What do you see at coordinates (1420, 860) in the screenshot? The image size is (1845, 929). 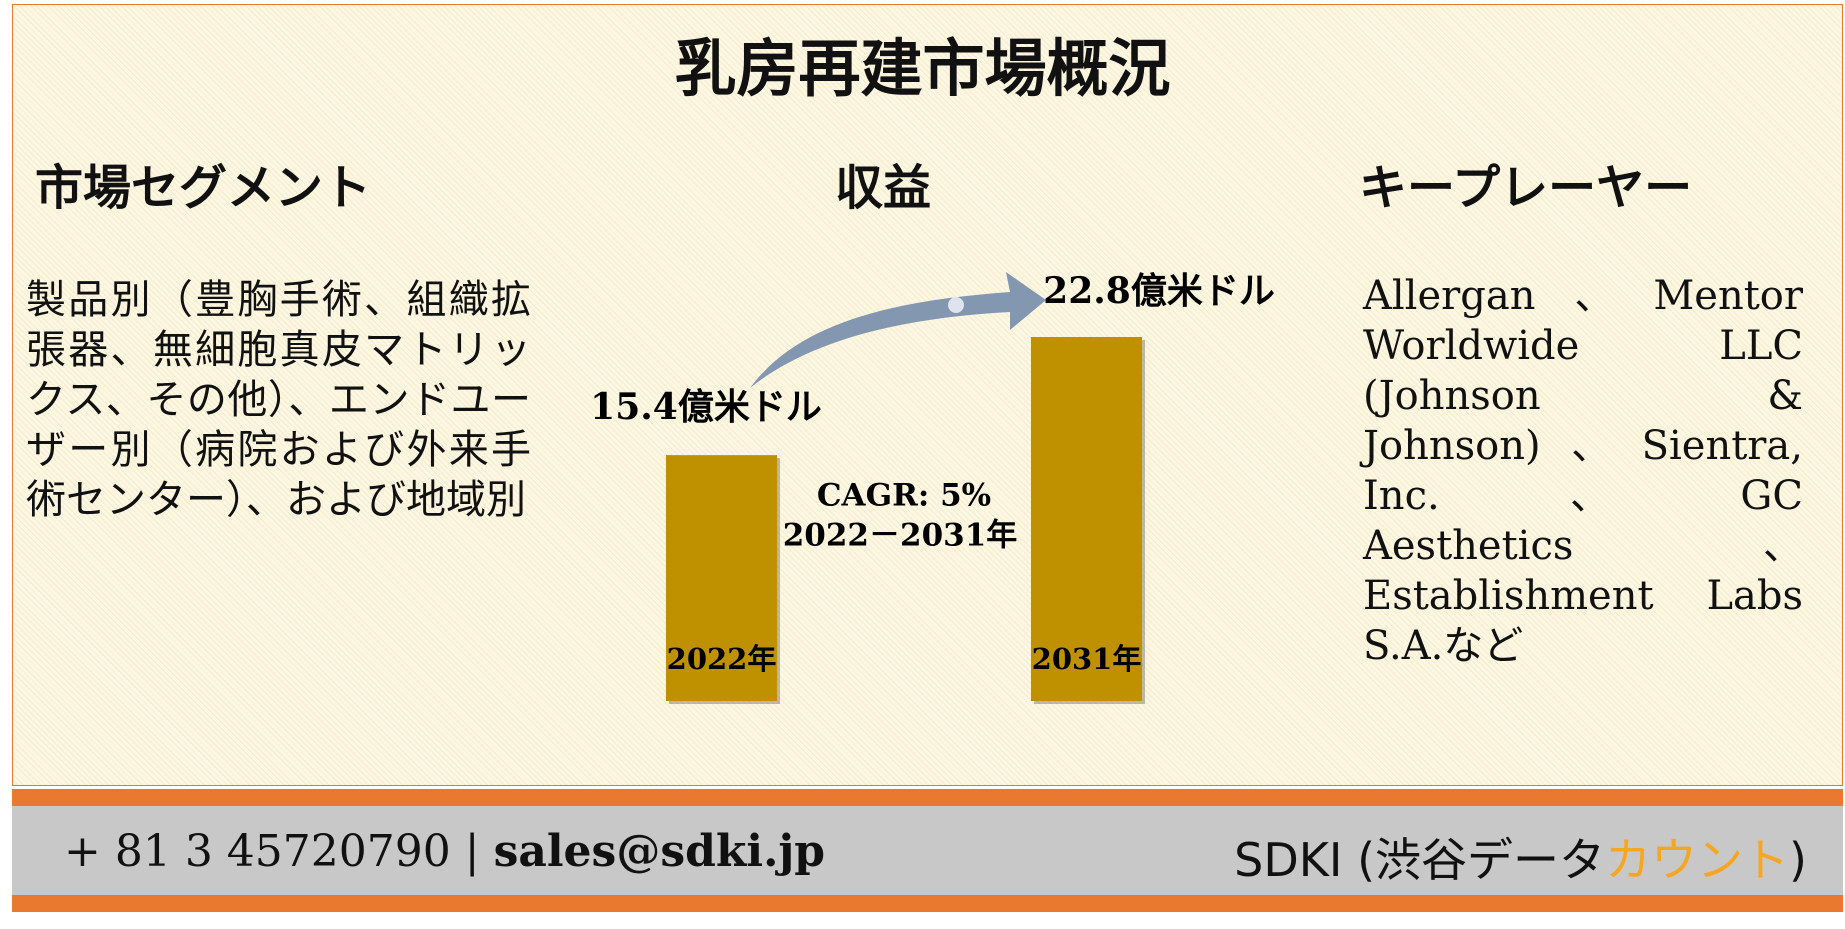 I see `brand-name: SDKI (渋谷データ` at bounding box center [1420, 860].